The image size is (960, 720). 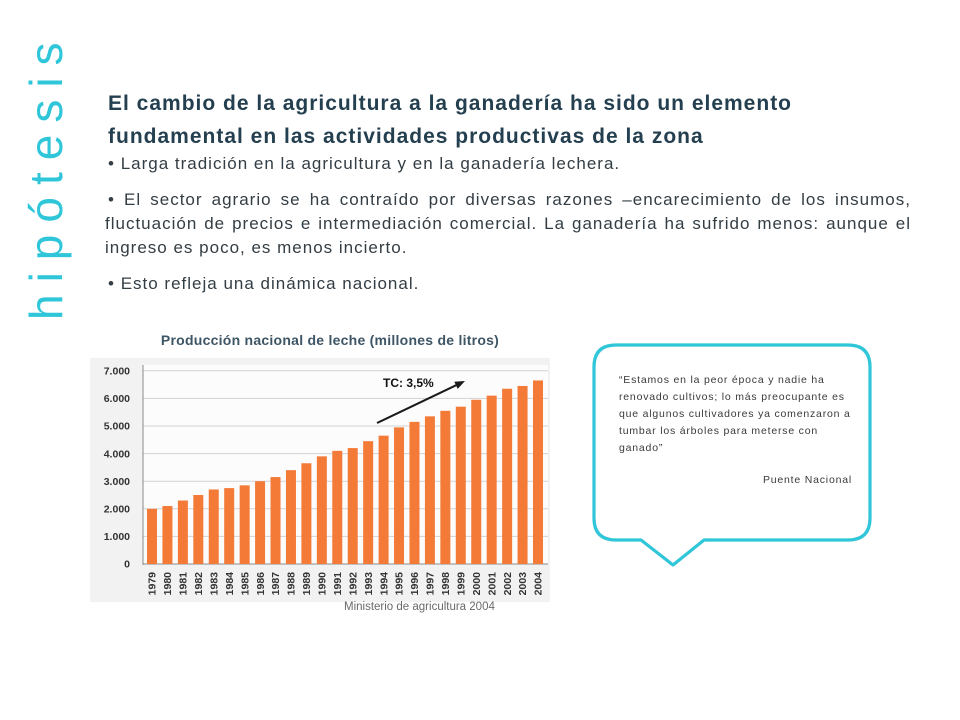 I want to click on chart-source: Ministerio de agricultura 2004, so click(x=419, y=607).